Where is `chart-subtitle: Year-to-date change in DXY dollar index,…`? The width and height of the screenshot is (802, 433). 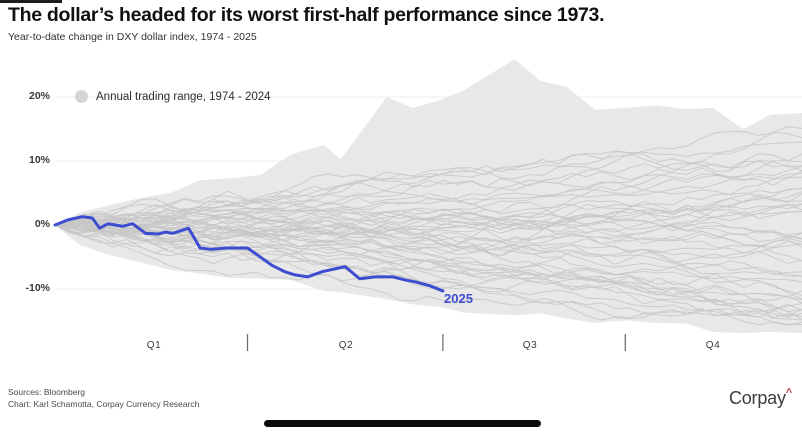
chart-subtitle: Year-to-date change in DXY dollar index,… is located at coordinates (132, 37).